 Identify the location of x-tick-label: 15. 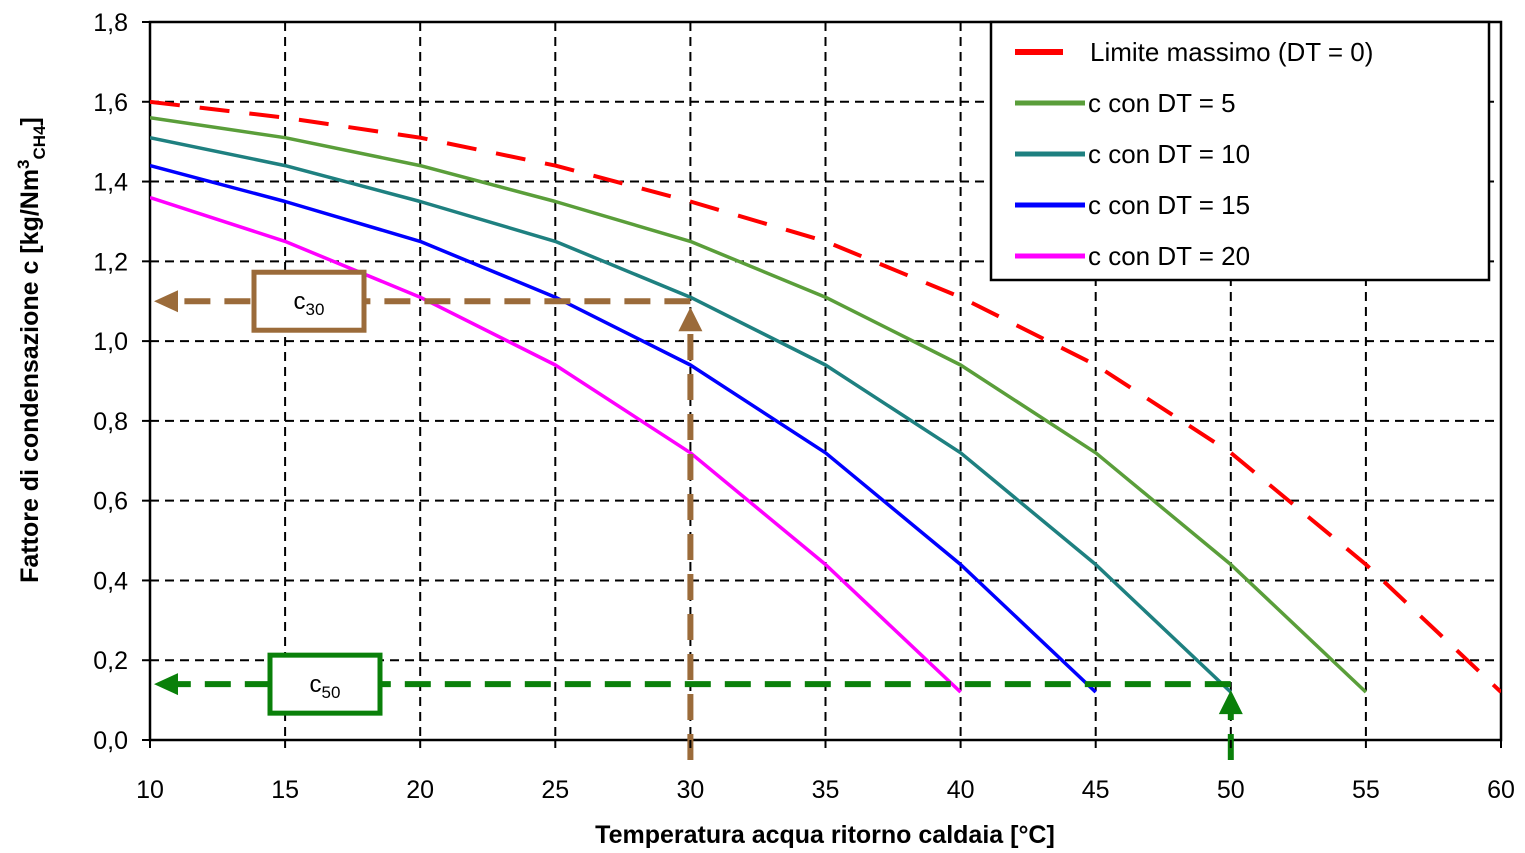
(285, 790).